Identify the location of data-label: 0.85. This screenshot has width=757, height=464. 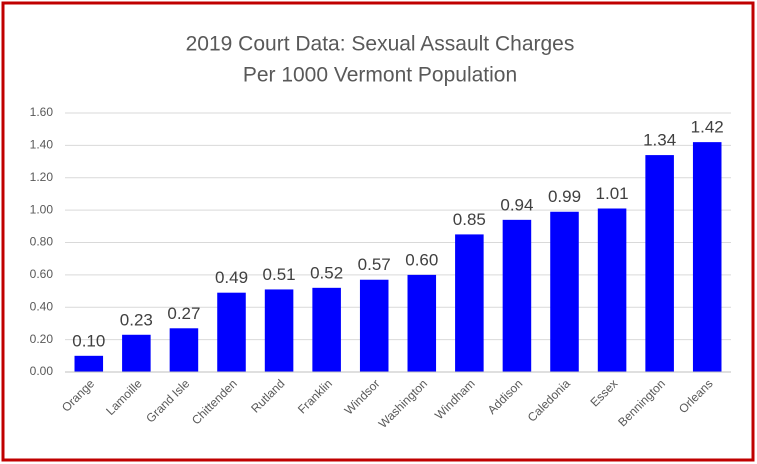
(469, 219).